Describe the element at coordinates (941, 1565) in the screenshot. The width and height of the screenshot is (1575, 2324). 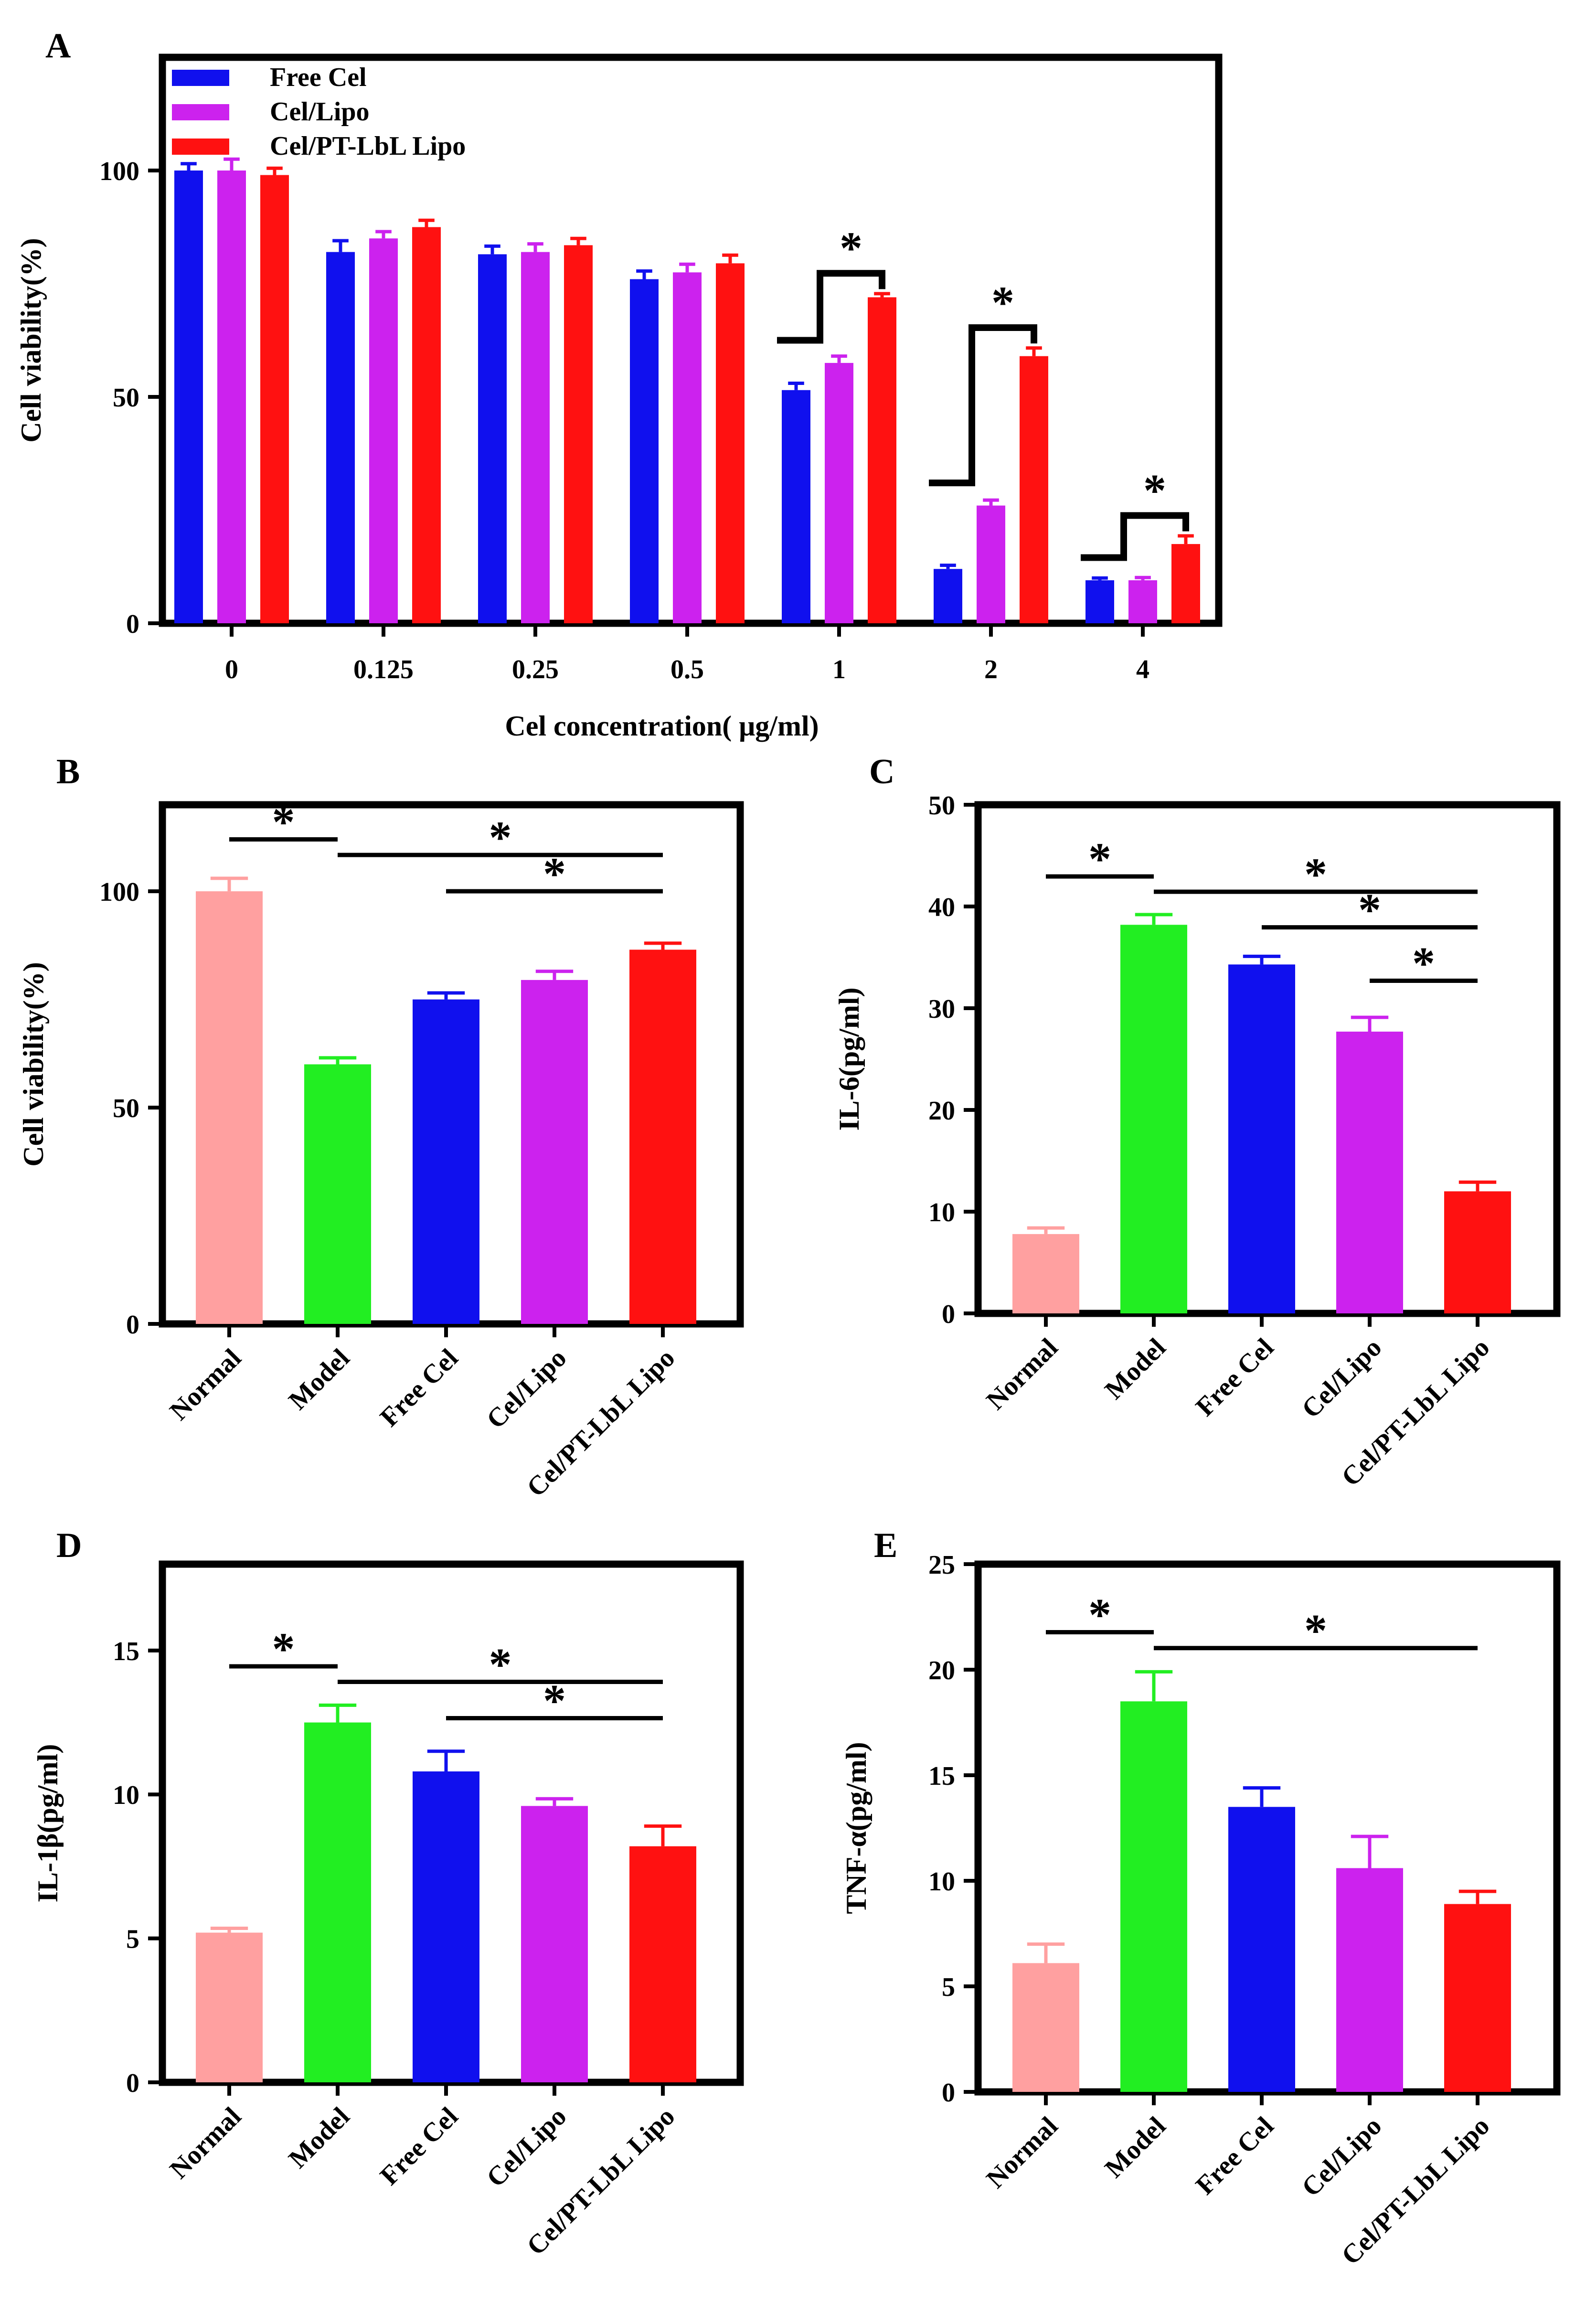
I see `y-tick-label: 25` at that location.